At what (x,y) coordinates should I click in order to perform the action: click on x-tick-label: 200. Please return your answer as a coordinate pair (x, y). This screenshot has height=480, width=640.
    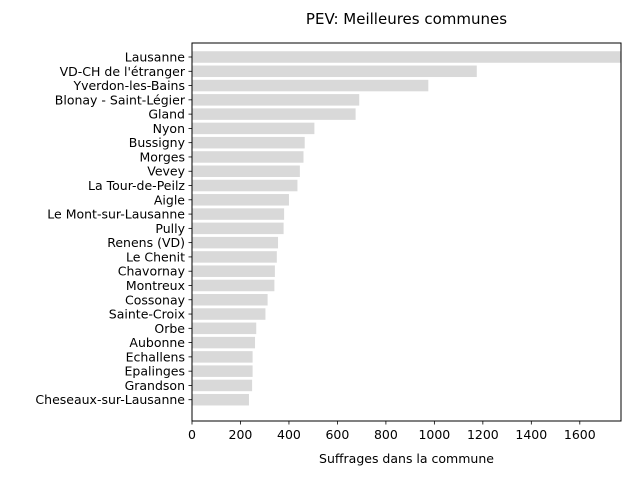
    Looking at the image, I should click on (241, 434).